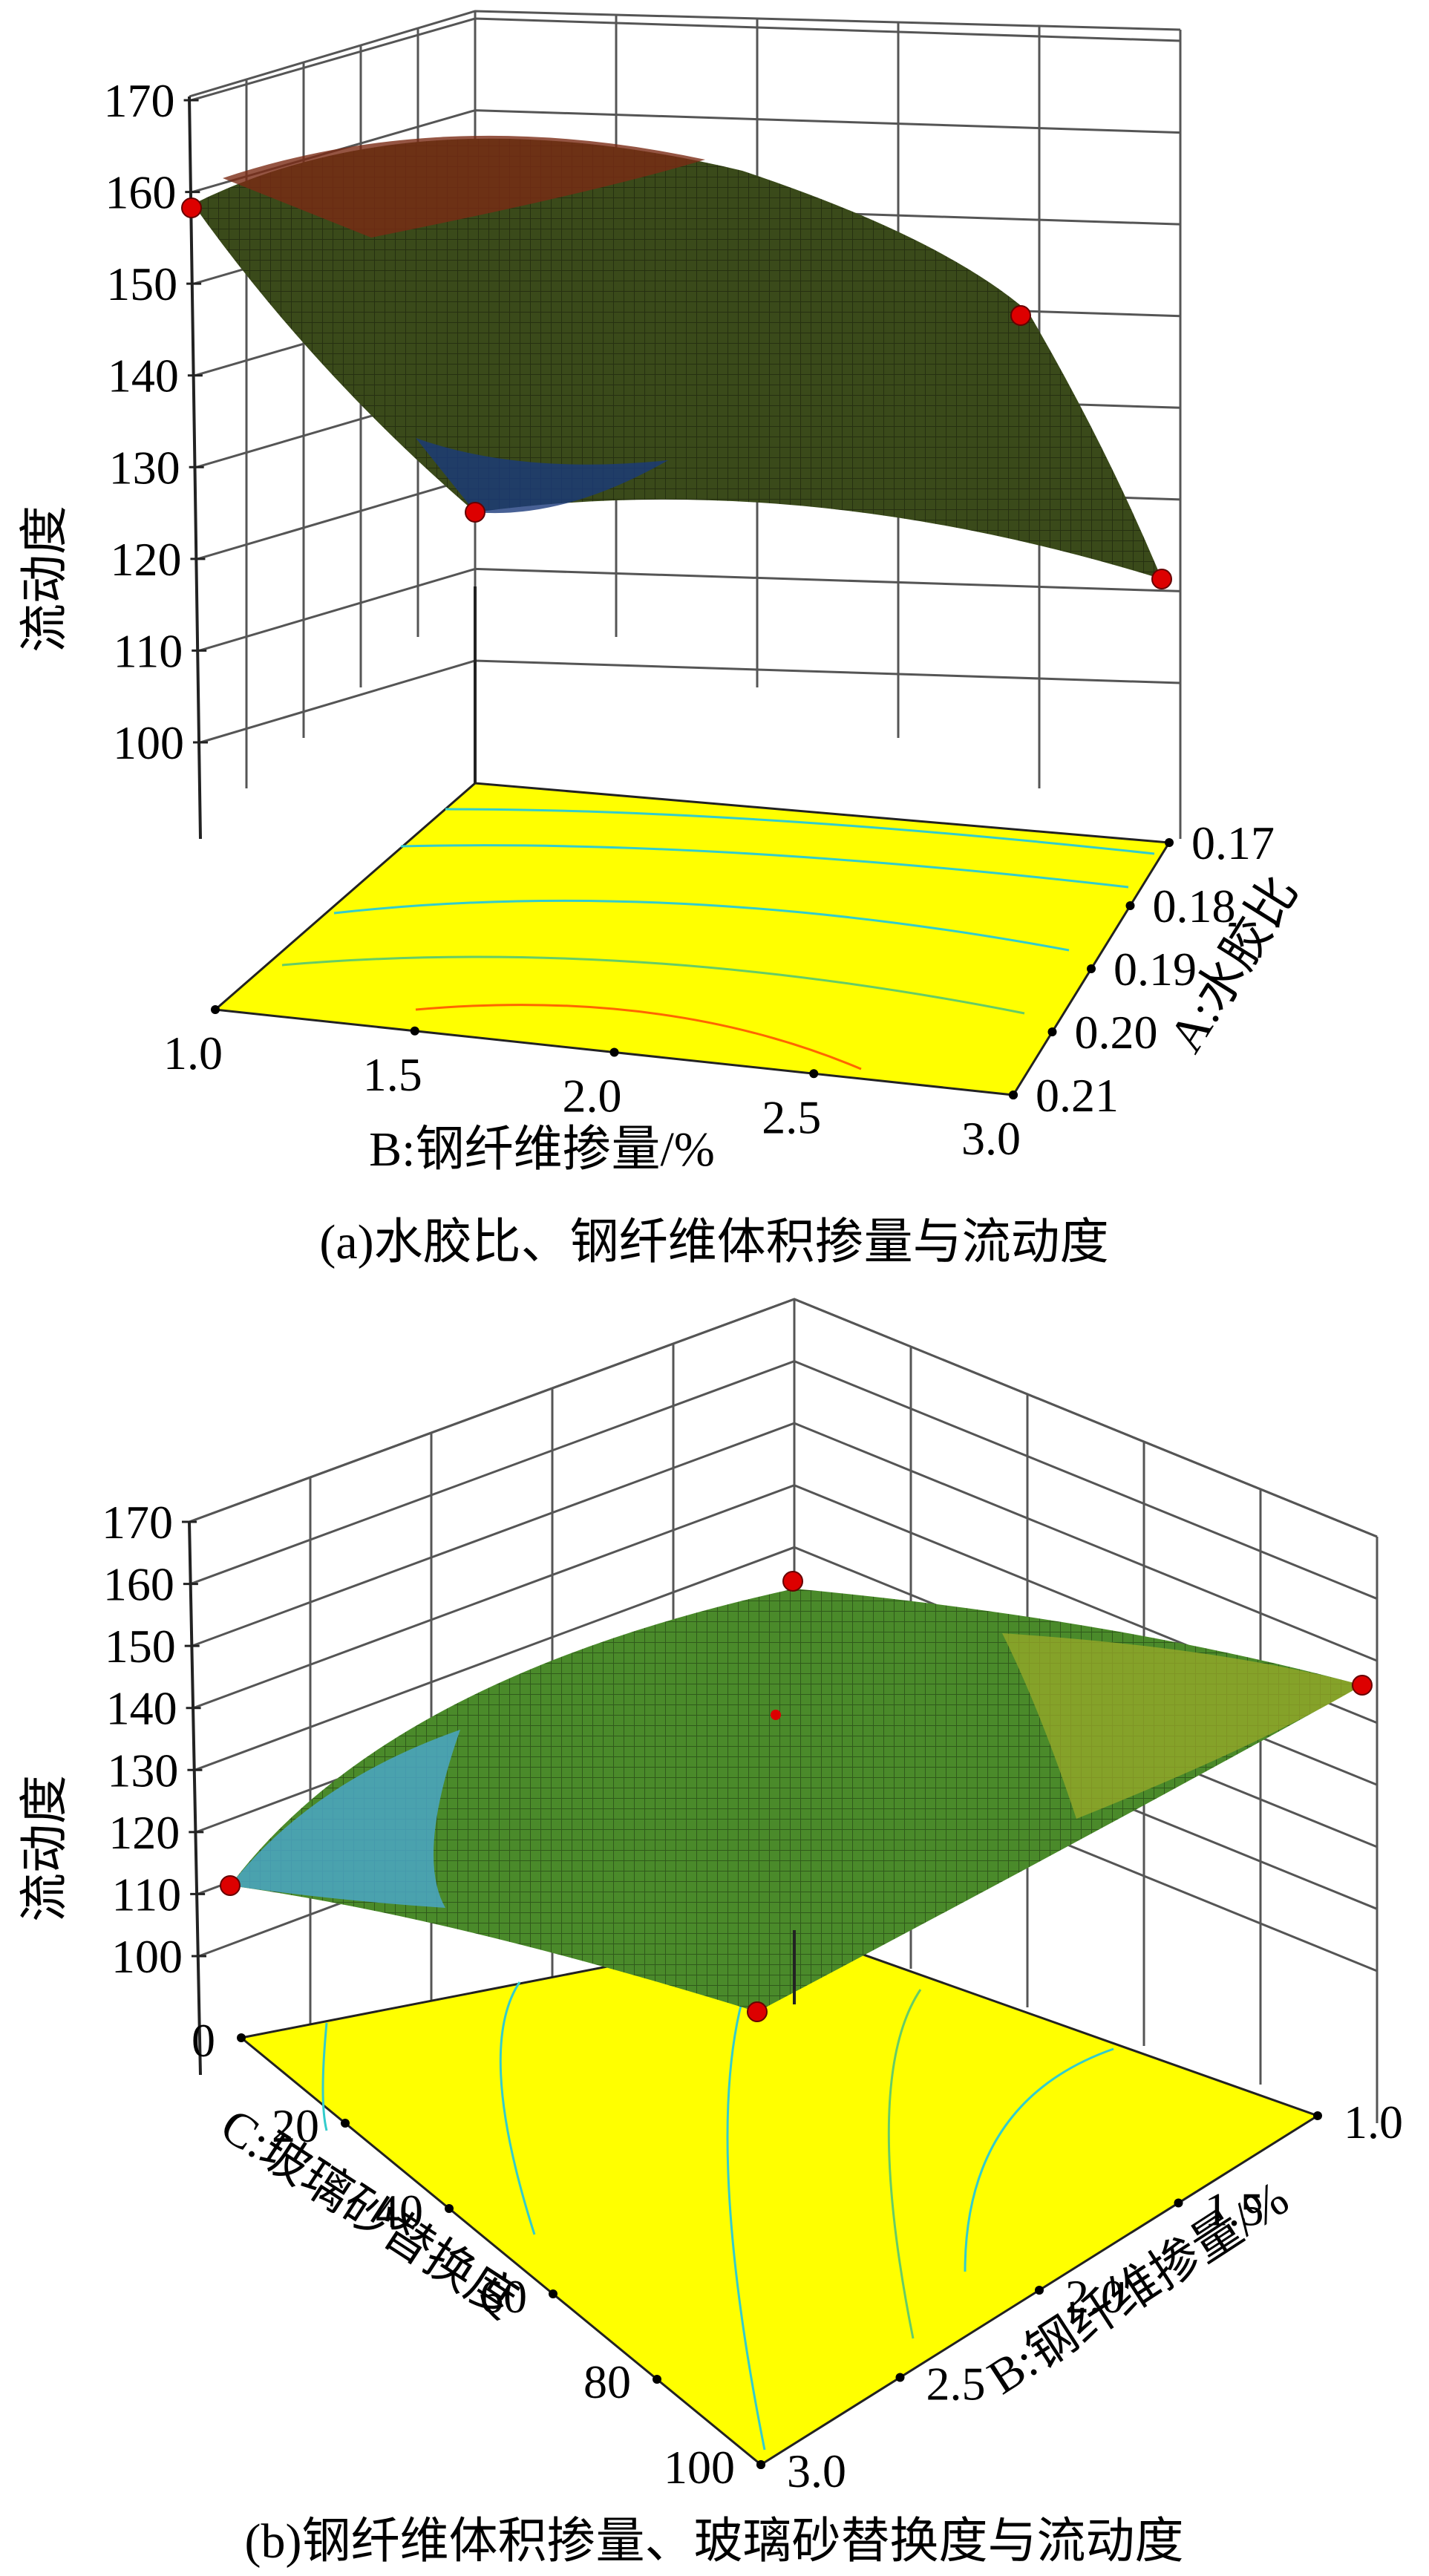 The height and width of the screenshot is (2576, 1429). Describe the element at coordinates (144, 468) in the screenshot. I see `chart-a-z-tick-label: 130` at that location.